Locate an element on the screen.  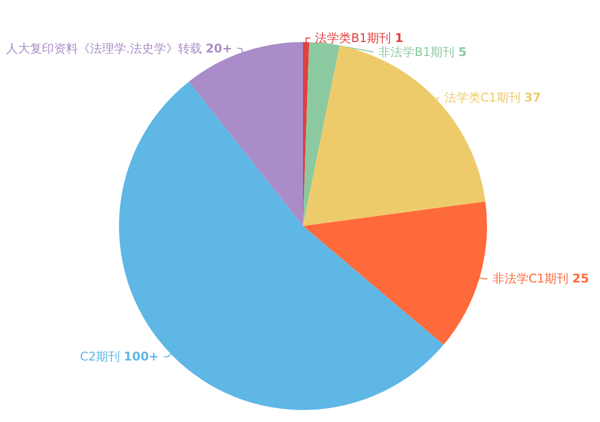
data-label: 20+ is located at coordinates (219, 48).